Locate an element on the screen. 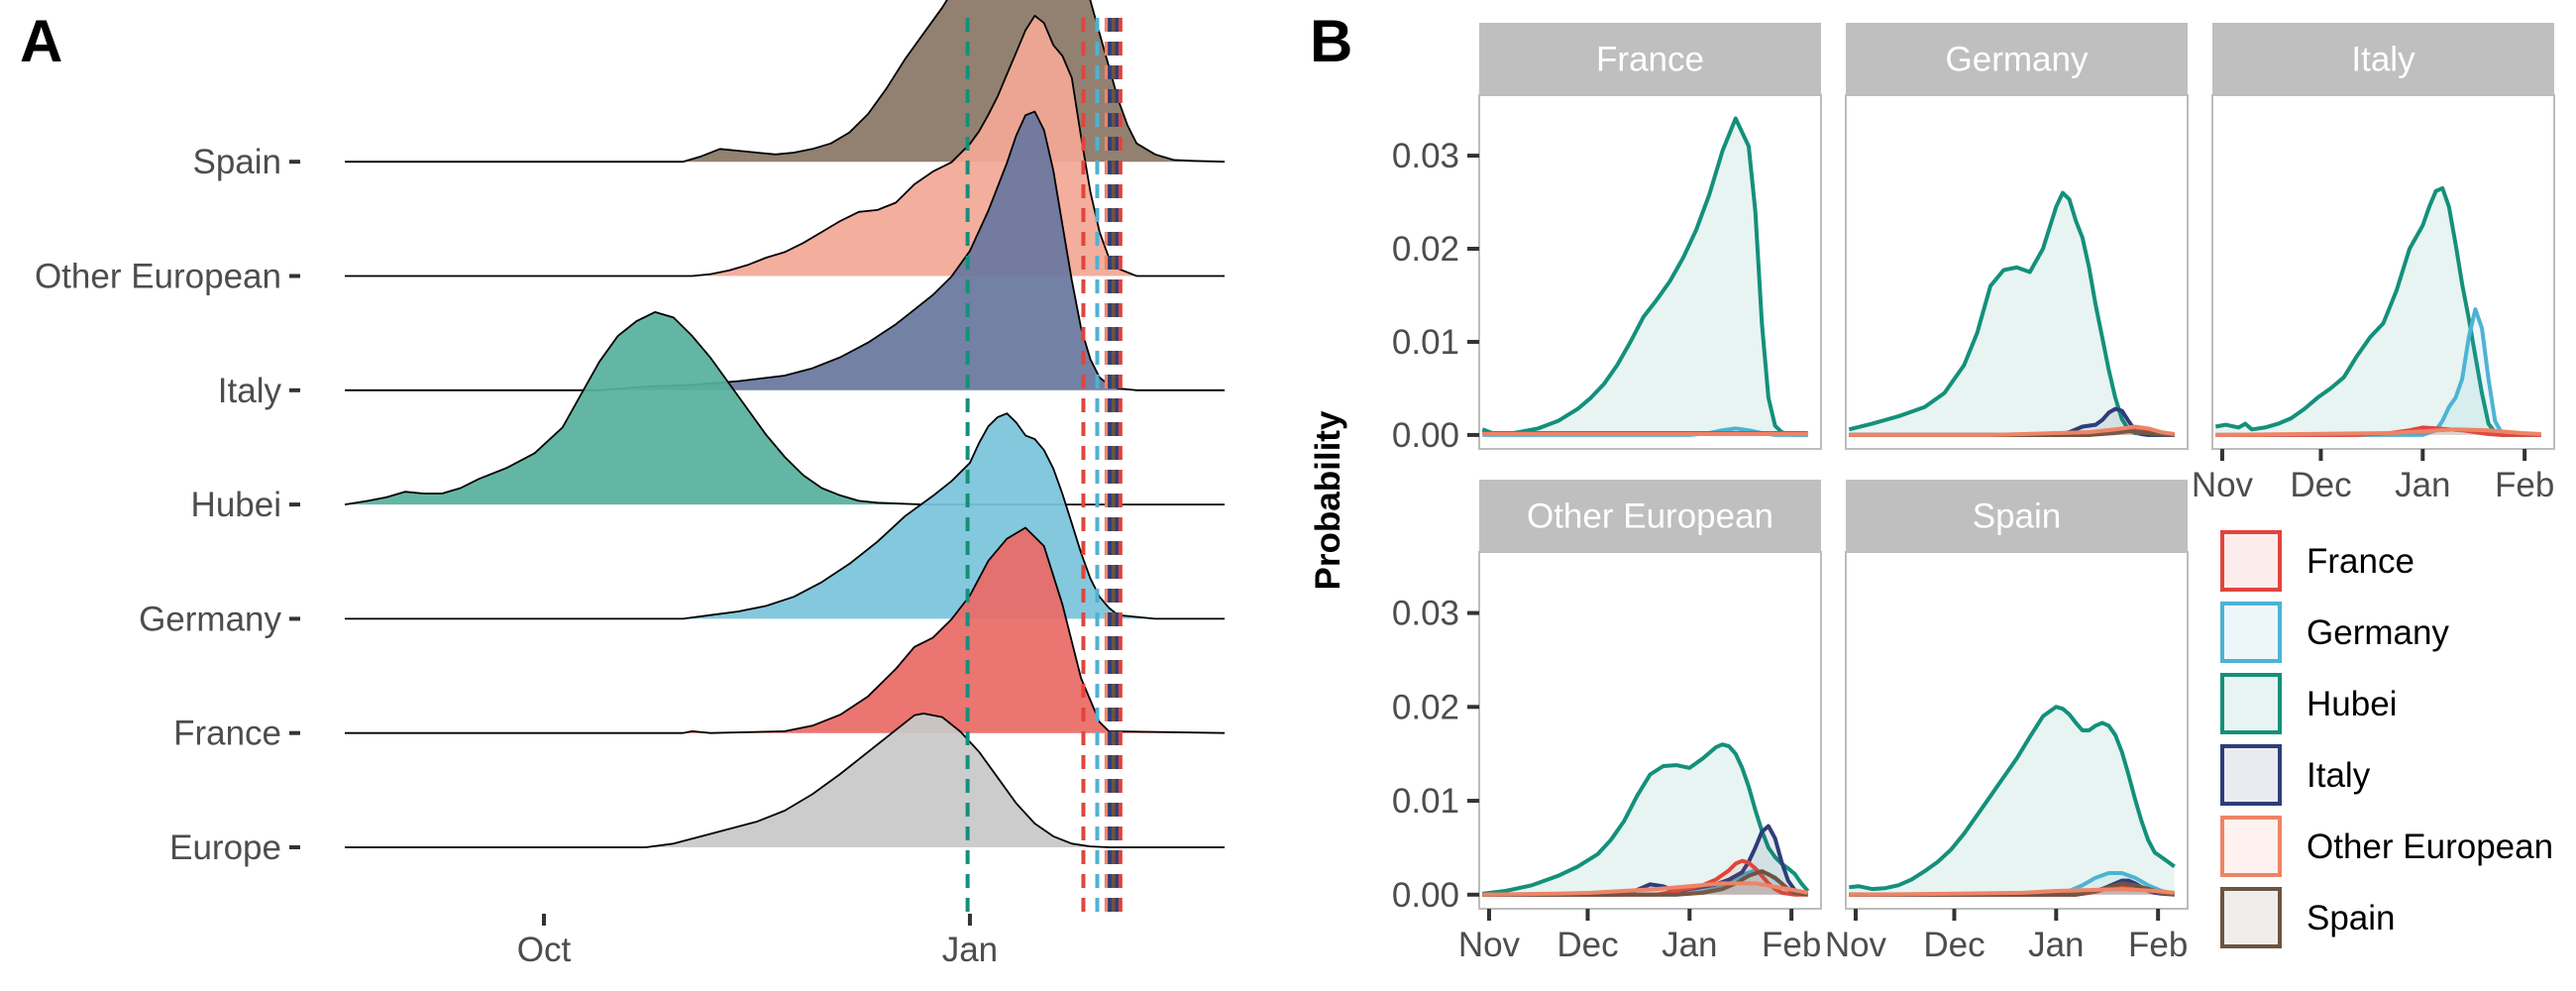  x-tick-label-other-european-nov: Nov is located at coordinates (1490, 945).